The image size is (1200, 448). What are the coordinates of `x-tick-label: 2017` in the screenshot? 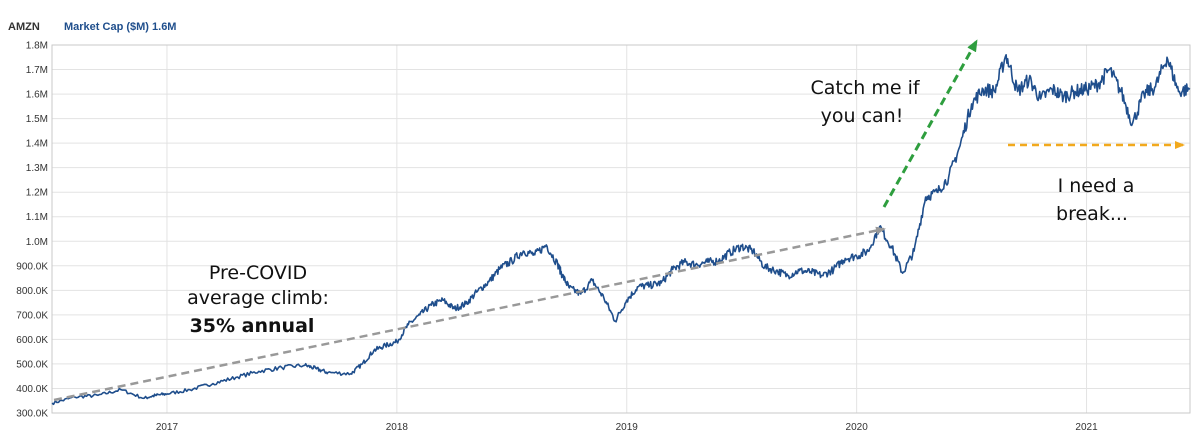 It's located at (167, 427).